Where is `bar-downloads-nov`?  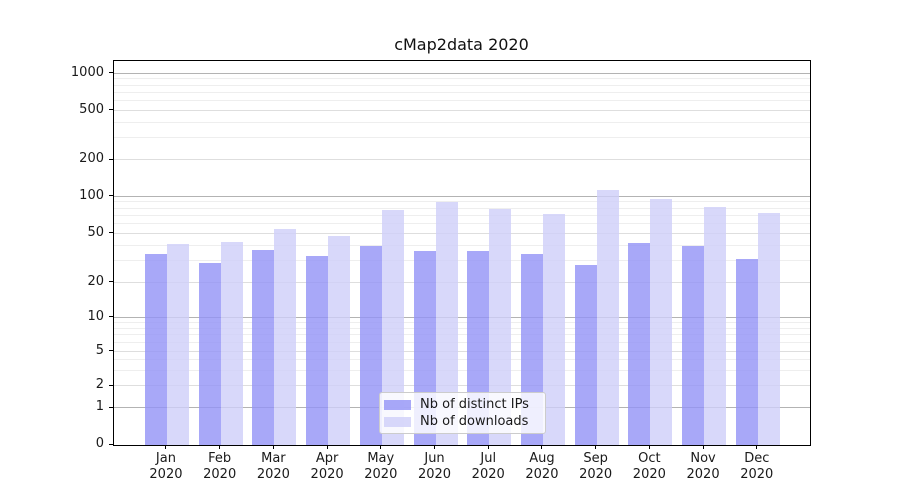
bar-downloads-nov is located at coordinates (715, 325).